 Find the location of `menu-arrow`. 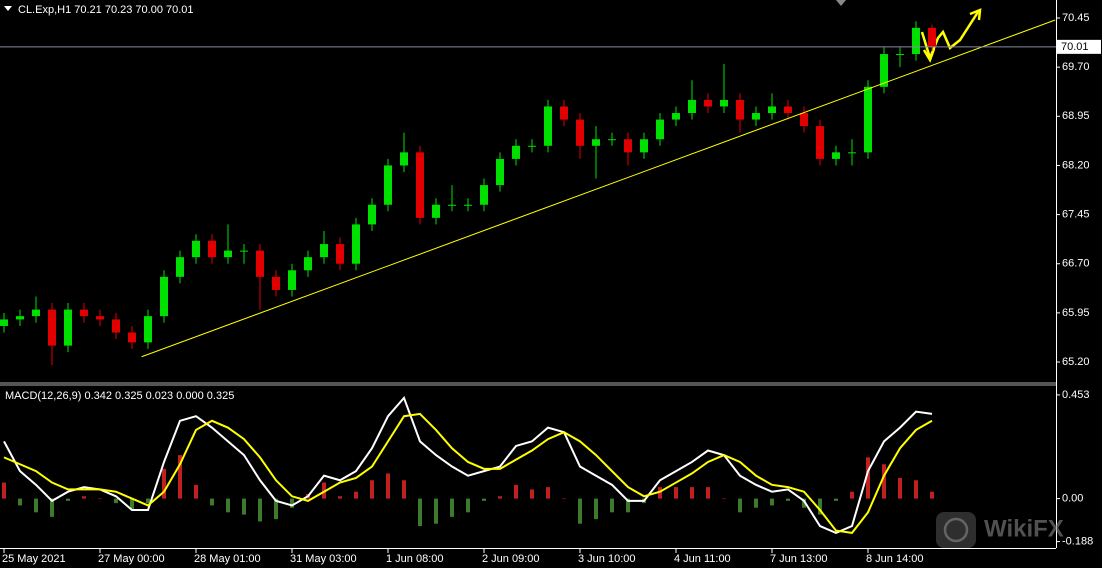

menu-arrow is located at coordinates (8, 8).